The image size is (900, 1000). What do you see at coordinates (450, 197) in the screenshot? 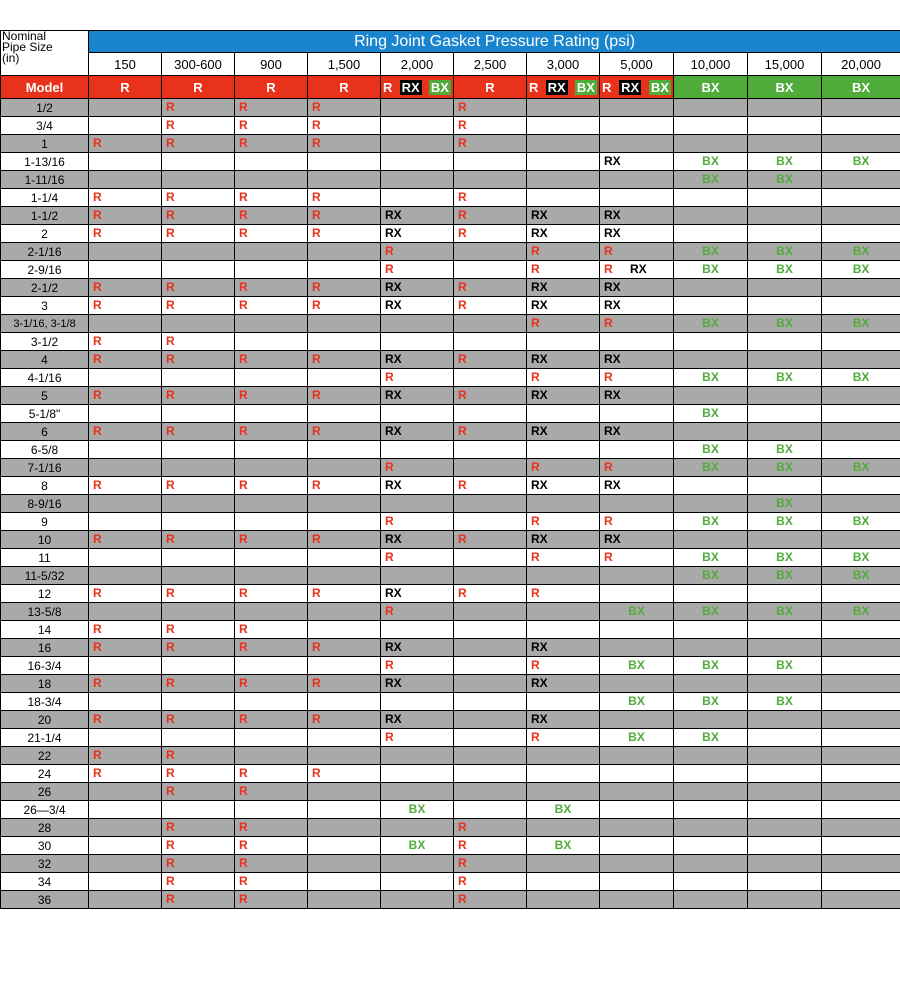
I see `table-row: 1-1/4 R R R R R` at bounding box center [450, 197].